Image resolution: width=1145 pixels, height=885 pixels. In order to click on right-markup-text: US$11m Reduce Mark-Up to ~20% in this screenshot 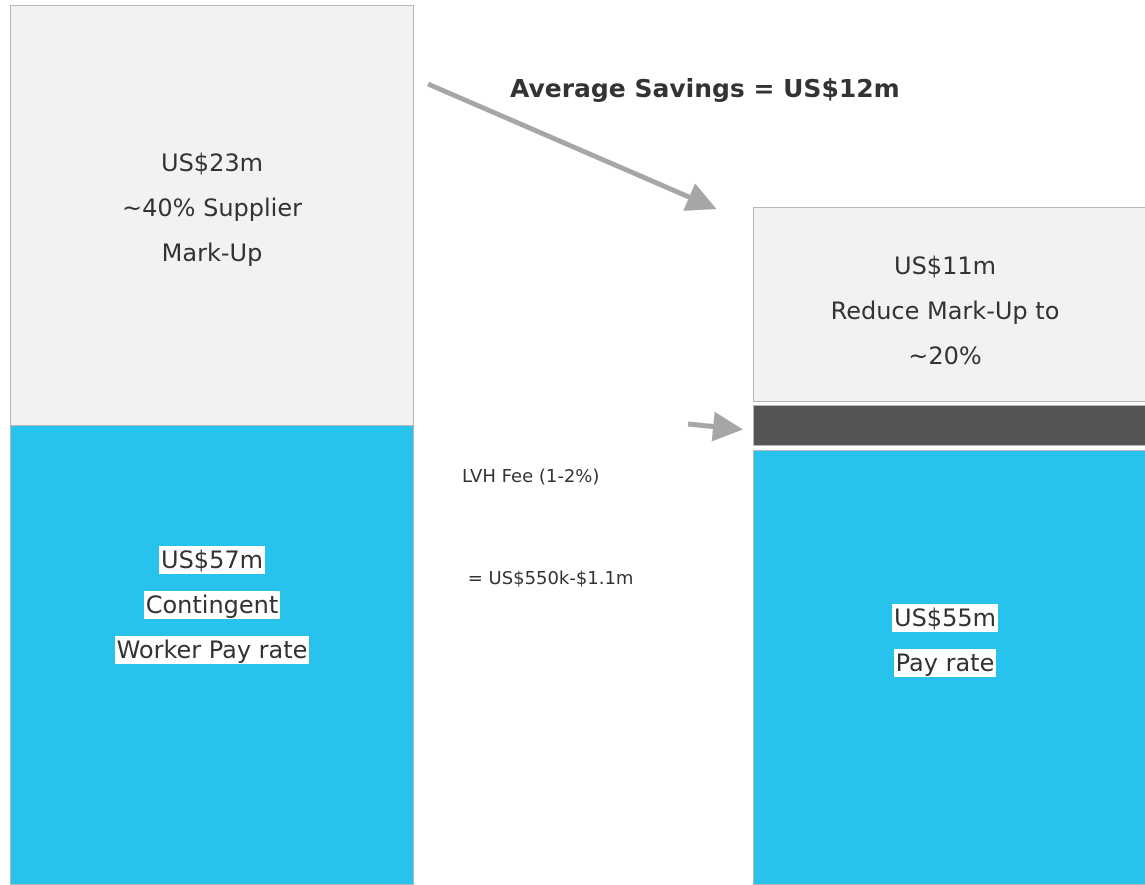, I will do `click(945, 311)`.